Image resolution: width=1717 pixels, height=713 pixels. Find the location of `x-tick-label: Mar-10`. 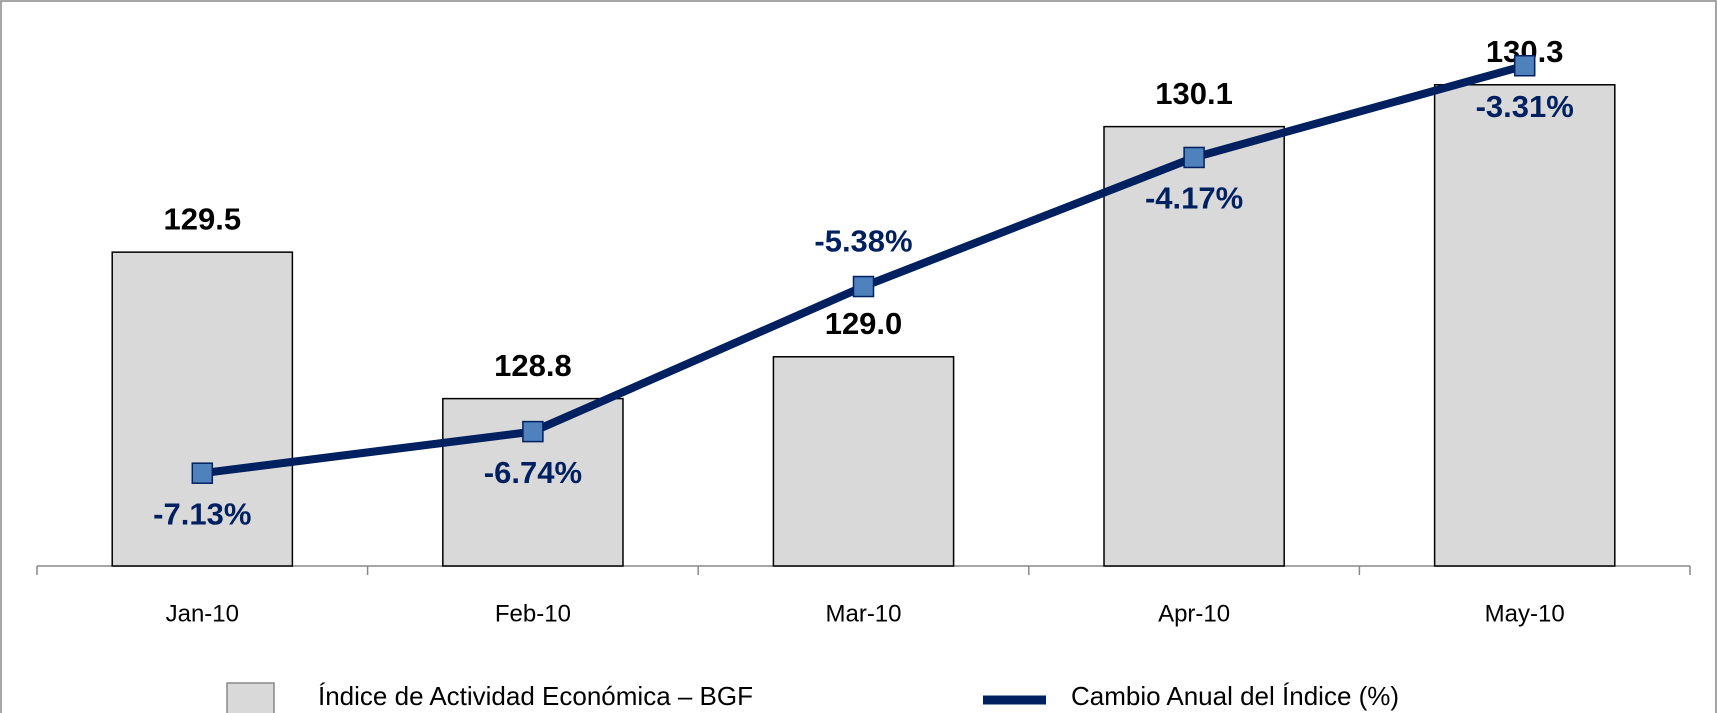

x-tick-label: Mar-10 is located at coordinates (863, 613).